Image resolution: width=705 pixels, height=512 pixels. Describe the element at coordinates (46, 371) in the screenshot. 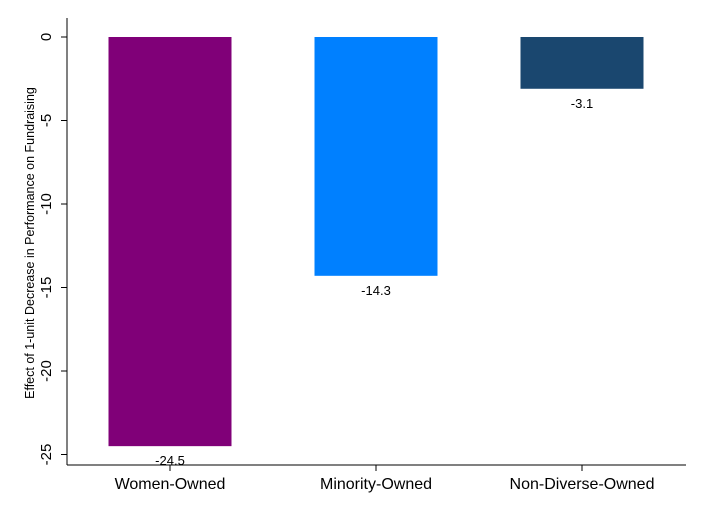

I see `y-tick-label: -20` at that location.